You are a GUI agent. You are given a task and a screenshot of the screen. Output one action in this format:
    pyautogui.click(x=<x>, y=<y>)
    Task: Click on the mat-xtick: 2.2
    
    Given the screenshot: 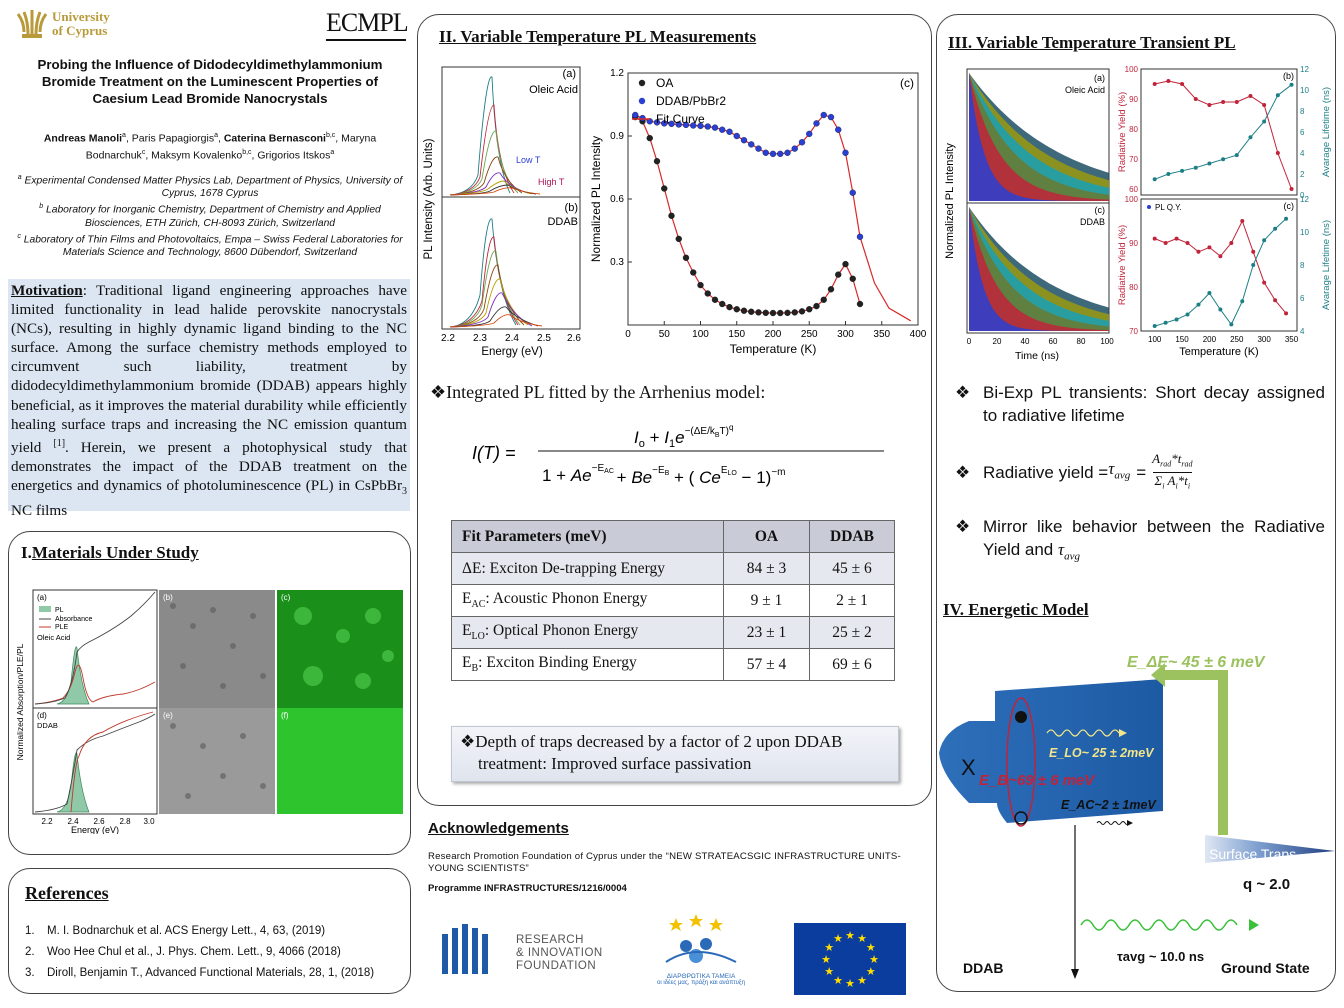 What is the action you would take?
    pyautogui.click(x=47, y=821)
    